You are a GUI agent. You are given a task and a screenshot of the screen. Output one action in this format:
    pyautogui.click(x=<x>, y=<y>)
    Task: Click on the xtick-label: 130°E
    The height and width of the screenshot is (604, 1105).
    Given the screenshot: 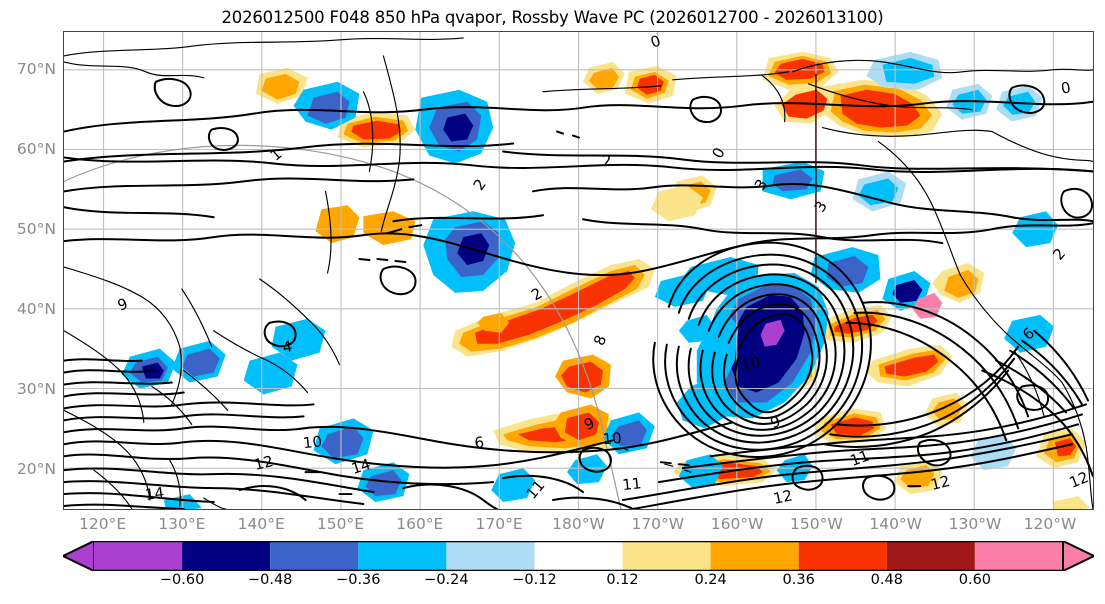 What is the action you would take?
    pyautogui.click(x=182, y=524)
    